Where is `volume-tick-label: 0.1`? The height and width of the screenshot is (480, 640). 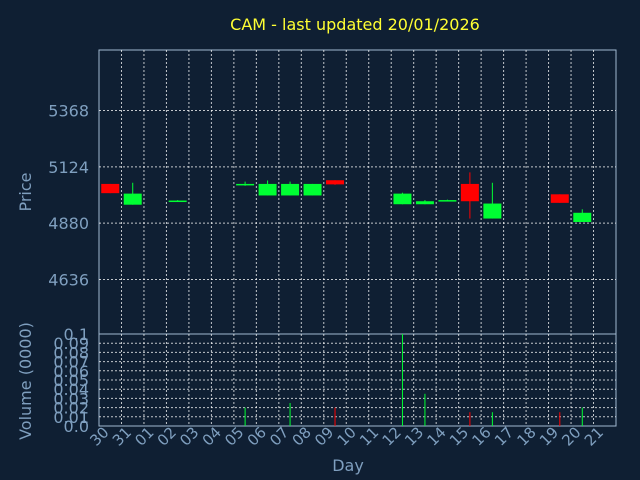
volume-tick-label: 0.1 is located at coordinates (76, 334).